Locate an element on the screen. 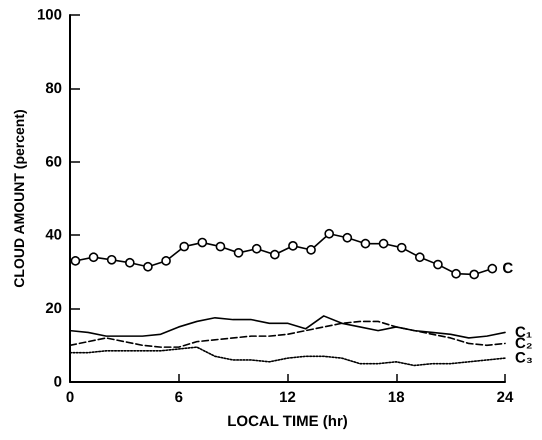 This screenshot has width=542, height=440. x-tick-label: 6 is located at coordinates (178, 397).